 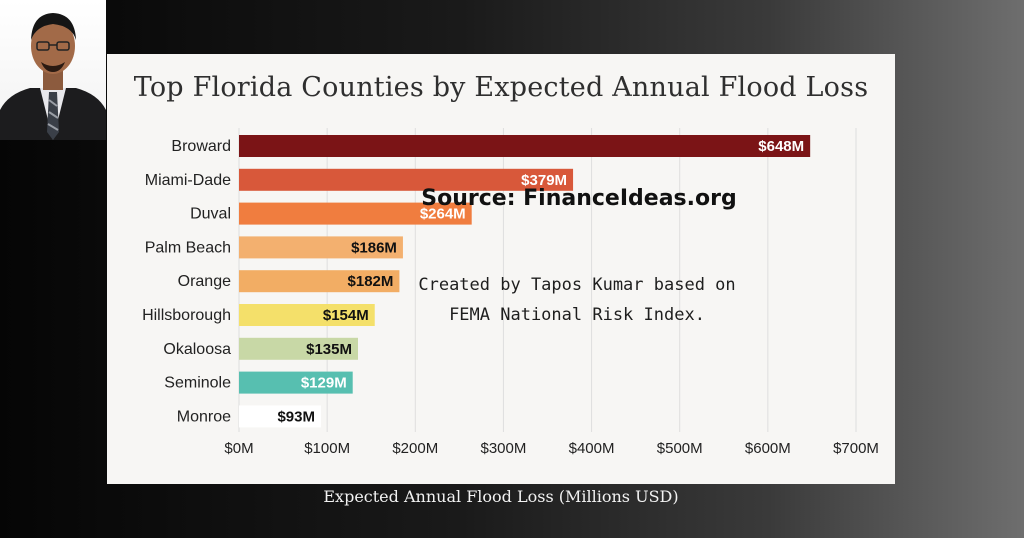 What do you see at coordinates (324, 383) in the screenshot?
I see `value-label: $129M` at bounding box center [324, 383].